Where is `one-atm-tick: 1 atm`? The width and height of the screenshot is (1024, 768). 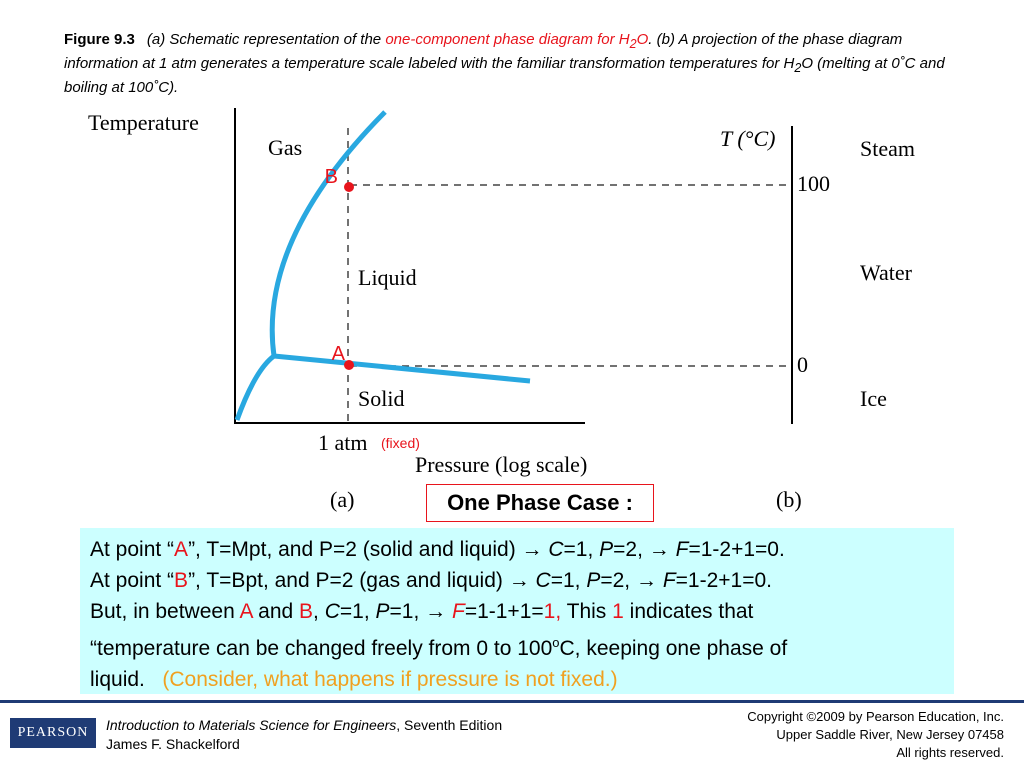
one-atm-tick: 1 atm is located at coordinates (343, 442).